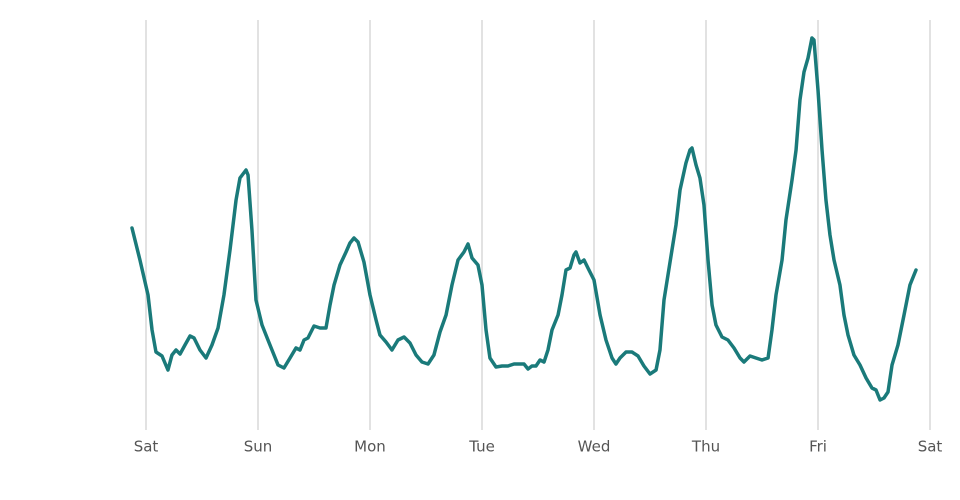 Image resolution: width=960 pixels, height=500 pixels. I want to click on x-tick-label: Wed, so click(594, 447).